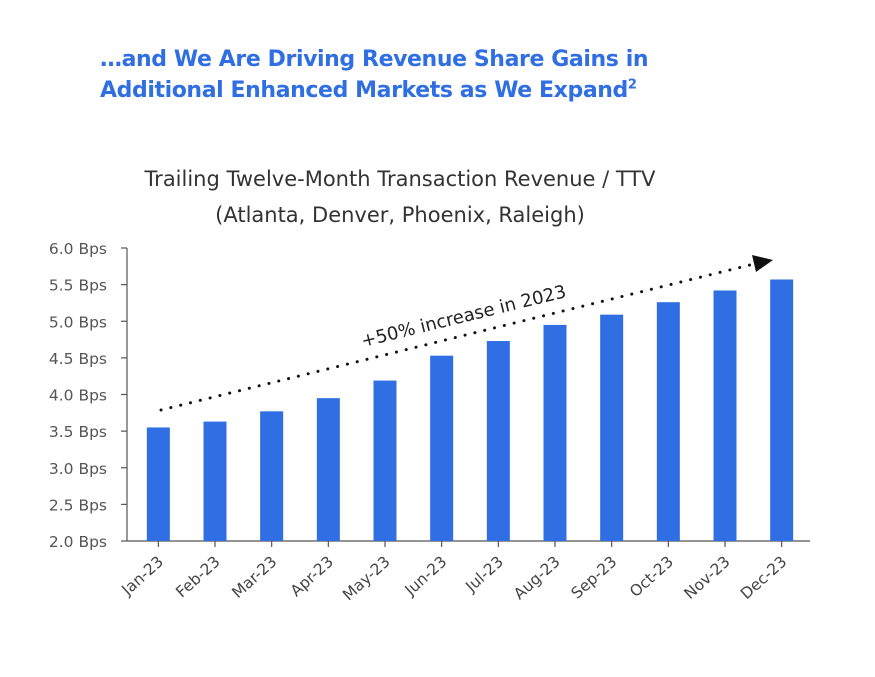  What do you see at coordinates (536, 578) in the screenshot?
I see `x-tick-label: Aug-23` at bounding box center [536, 578].